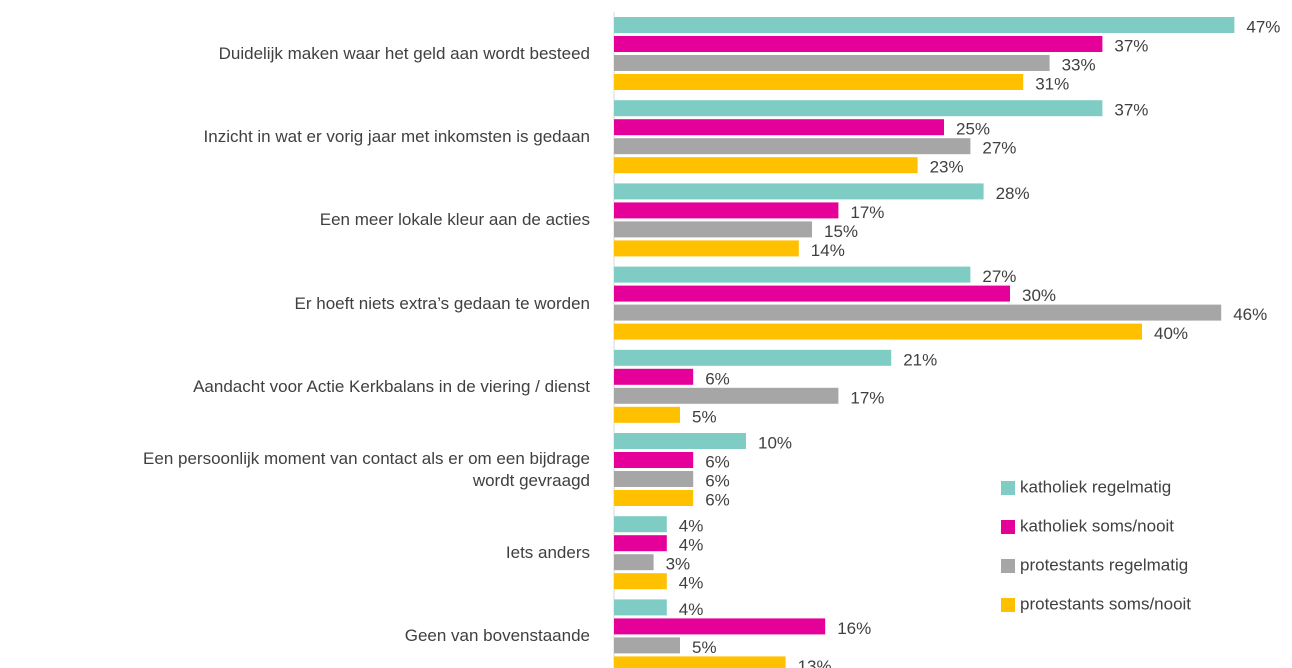 This screenshot has width=1292, height=668. What do you see at coordinates (442, 303) in the screenshot?
I see `category-label: Er hoeft niets extra’s gedaan te worden` at bounding box center [442, 303].